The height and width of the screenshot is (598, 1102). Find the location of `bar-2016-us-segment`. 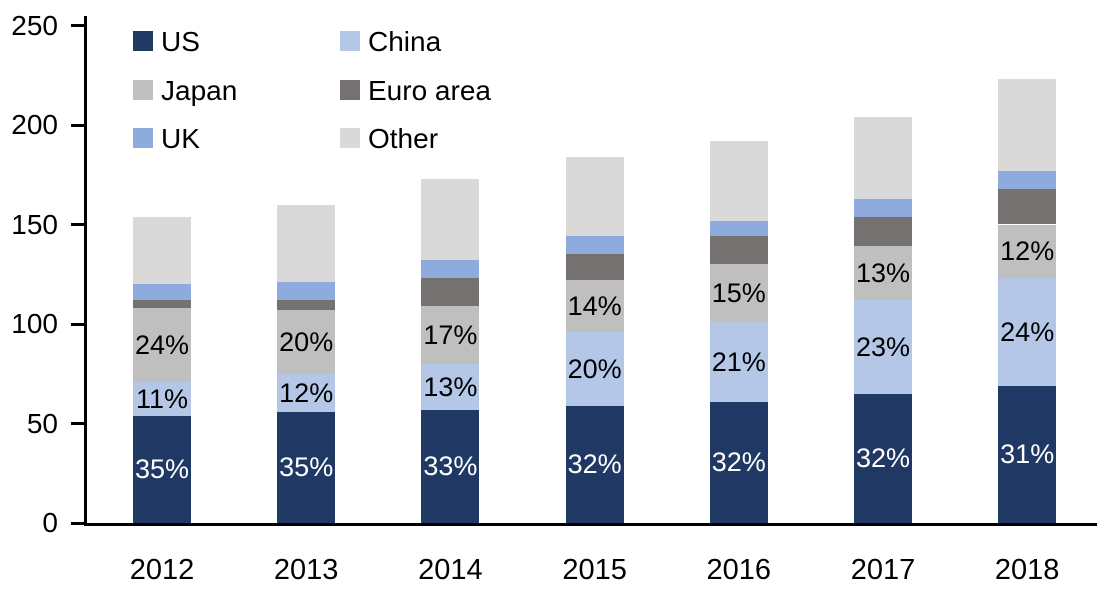

bar-2016-us-segment is located at coordinates (738, 462).